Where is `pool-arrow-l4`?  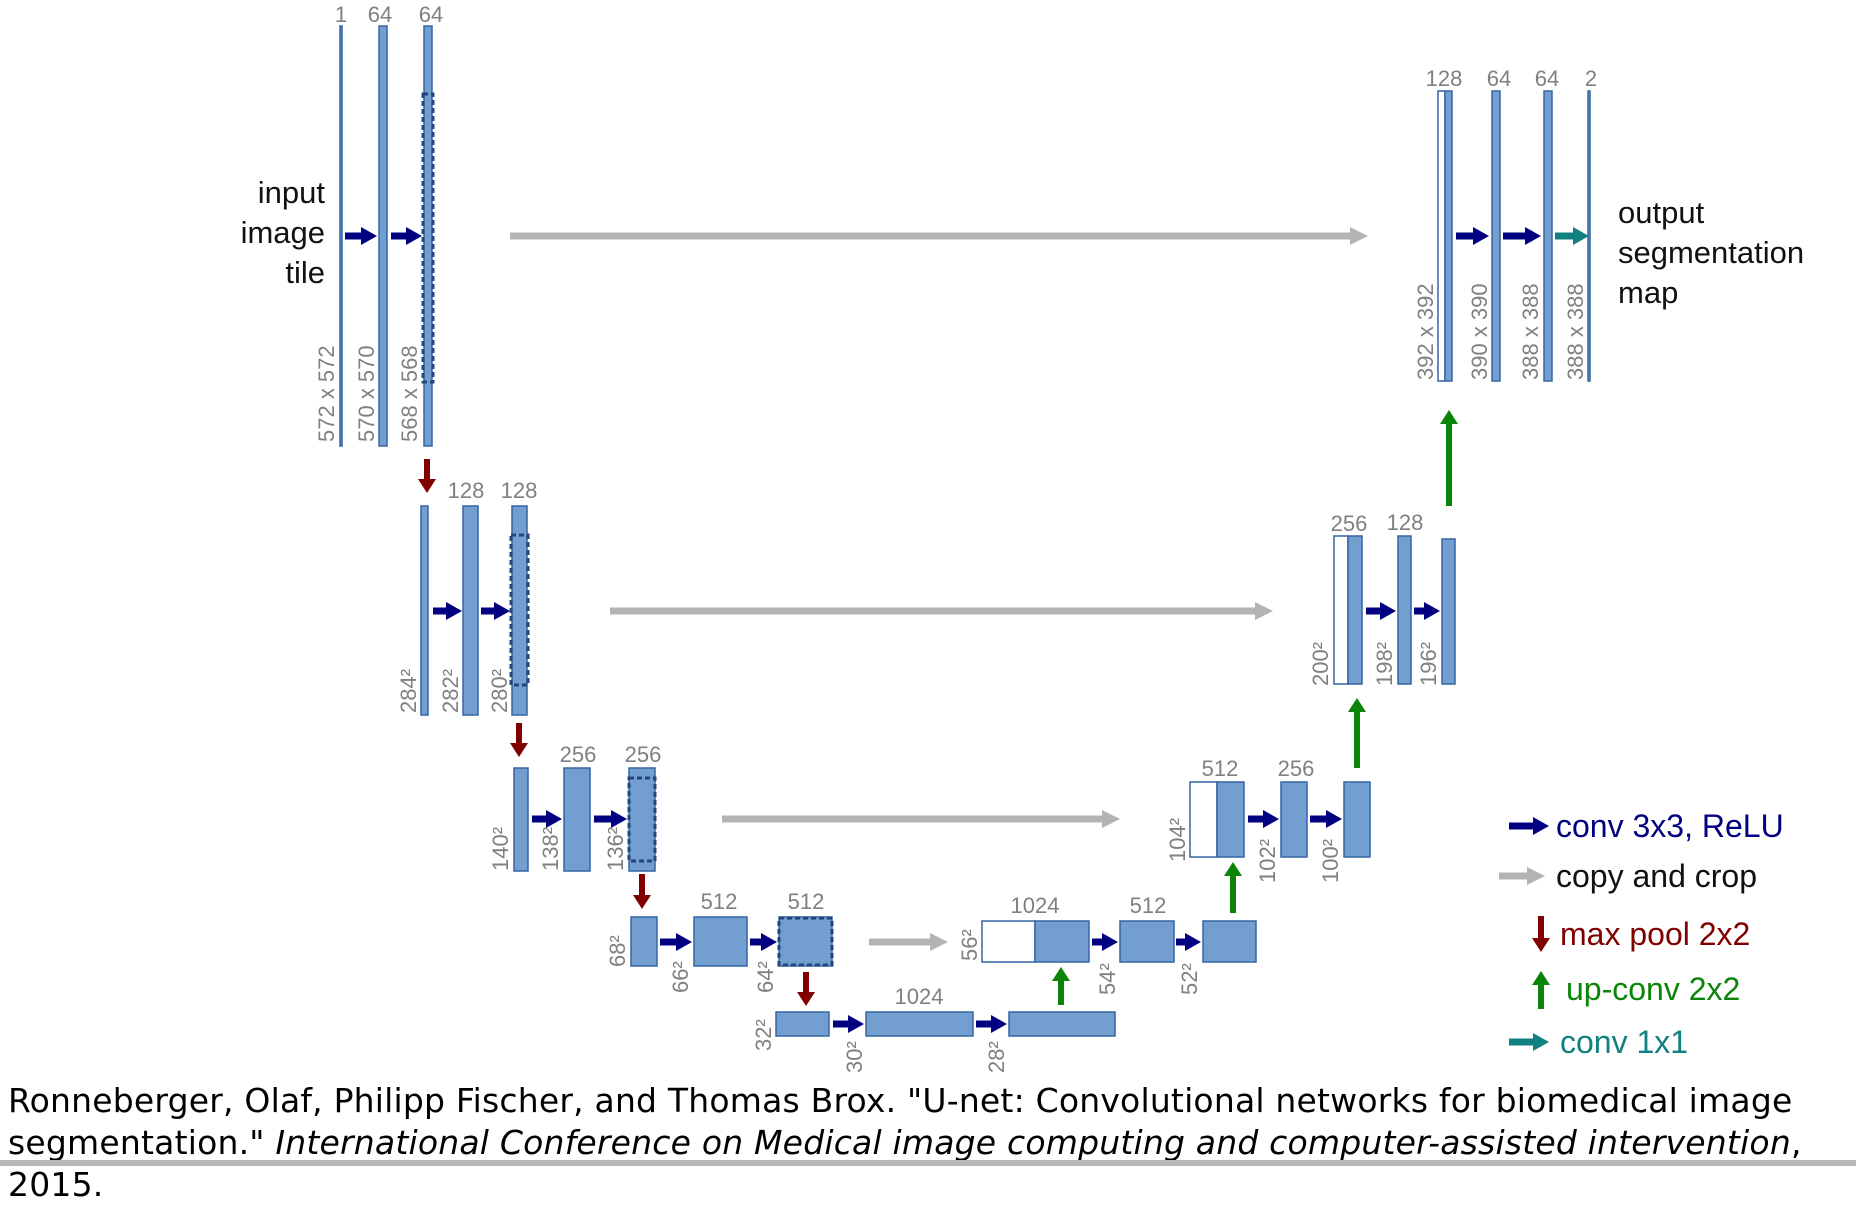
pool-arrow-l4 is located at coordinates (806, 989).